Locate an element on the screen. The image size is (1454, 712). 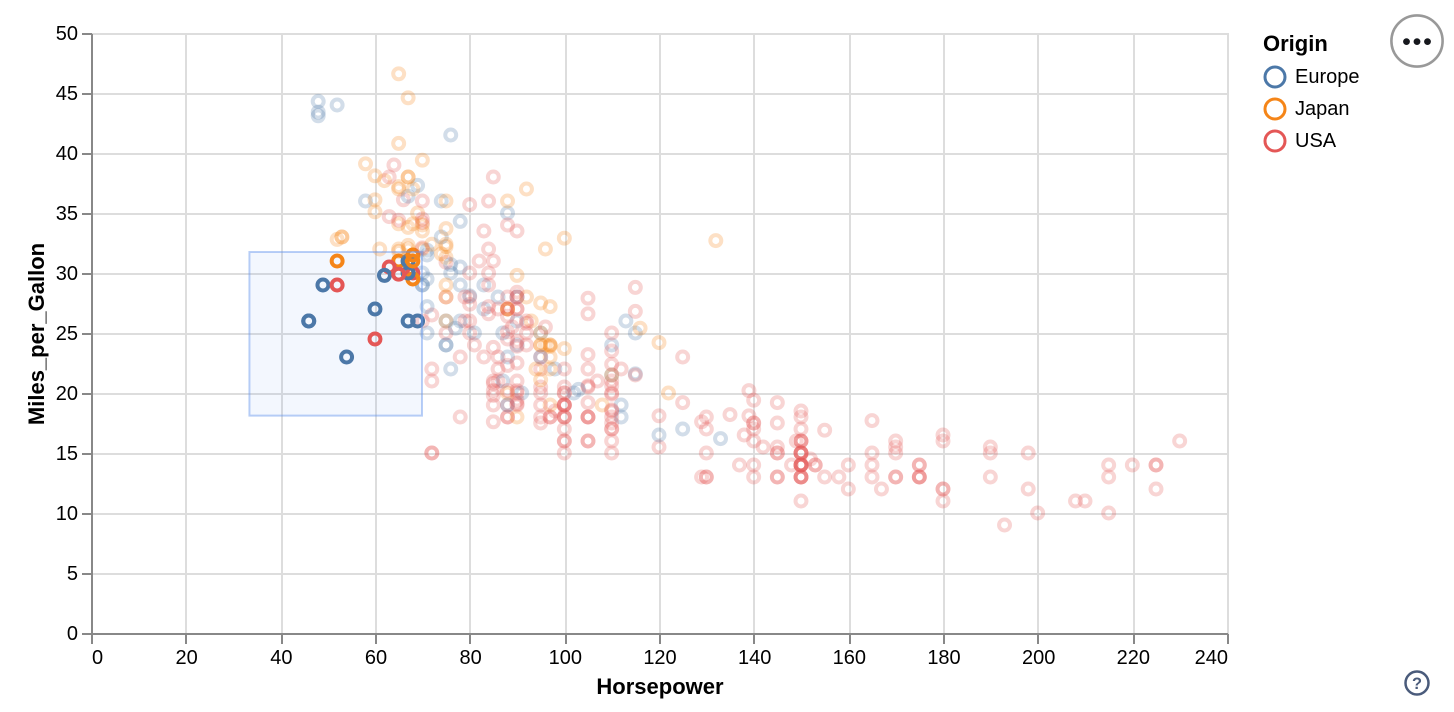
svg-text: 30 is located at coordinates (67, 274).